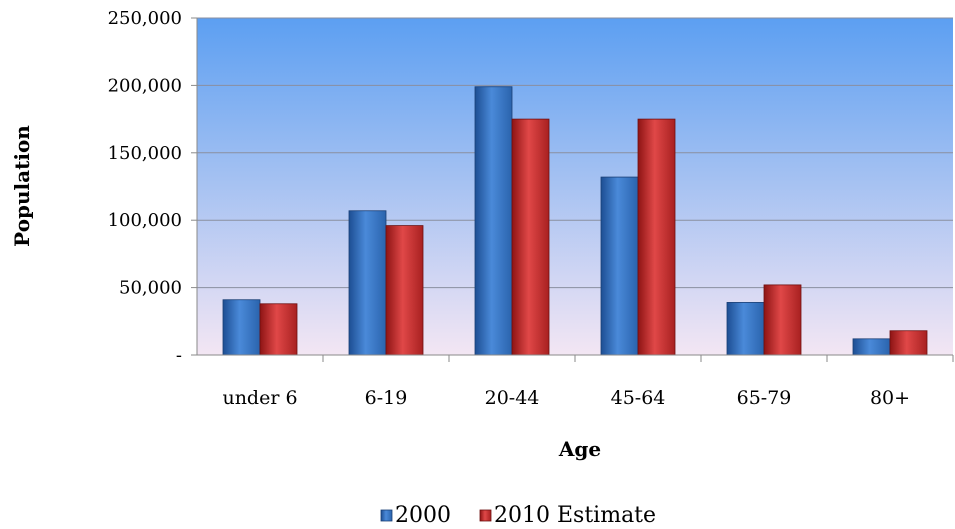 The image size is (955, 529). I want to click on y-tick-label: 50,000, so click(150, 288).